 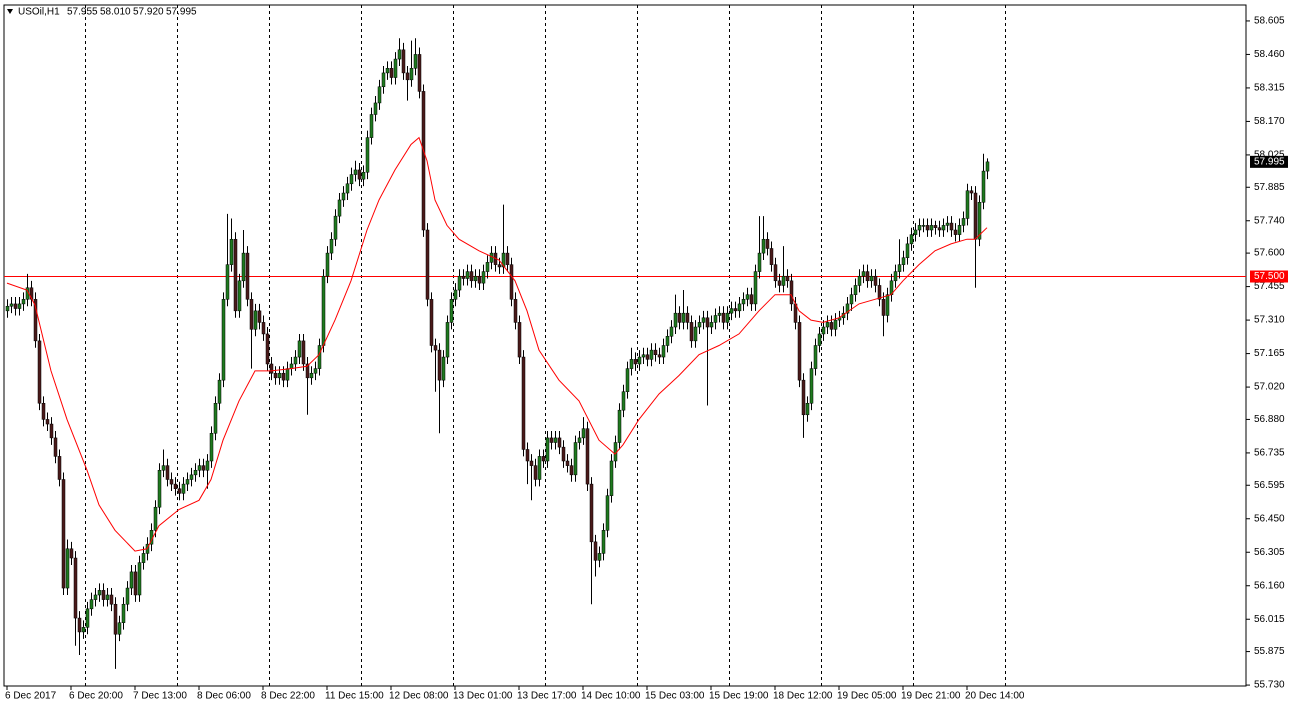 What do you see at coordinates (224, 696) in the screenshot?
I see `x-tick-label: 8 Dec 06:00` at bounding box center [224, 696].